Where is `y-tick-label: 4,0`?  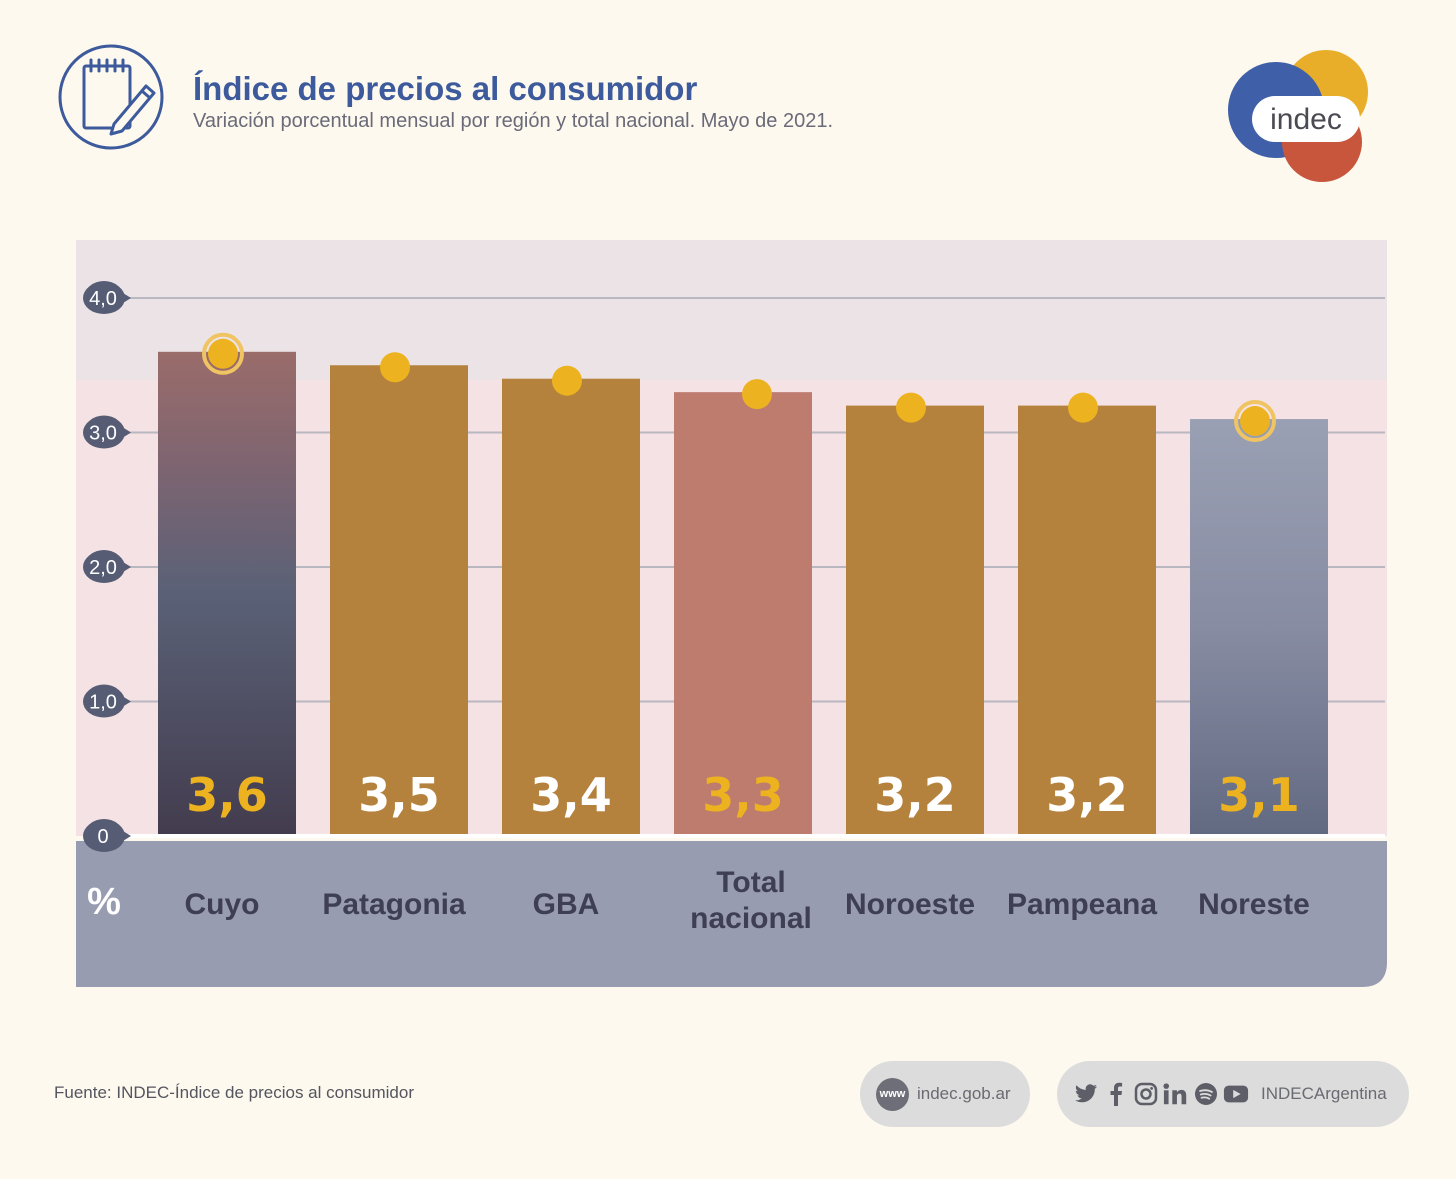
y-tick-label: 4,0 is located at coordinates (103, 299).